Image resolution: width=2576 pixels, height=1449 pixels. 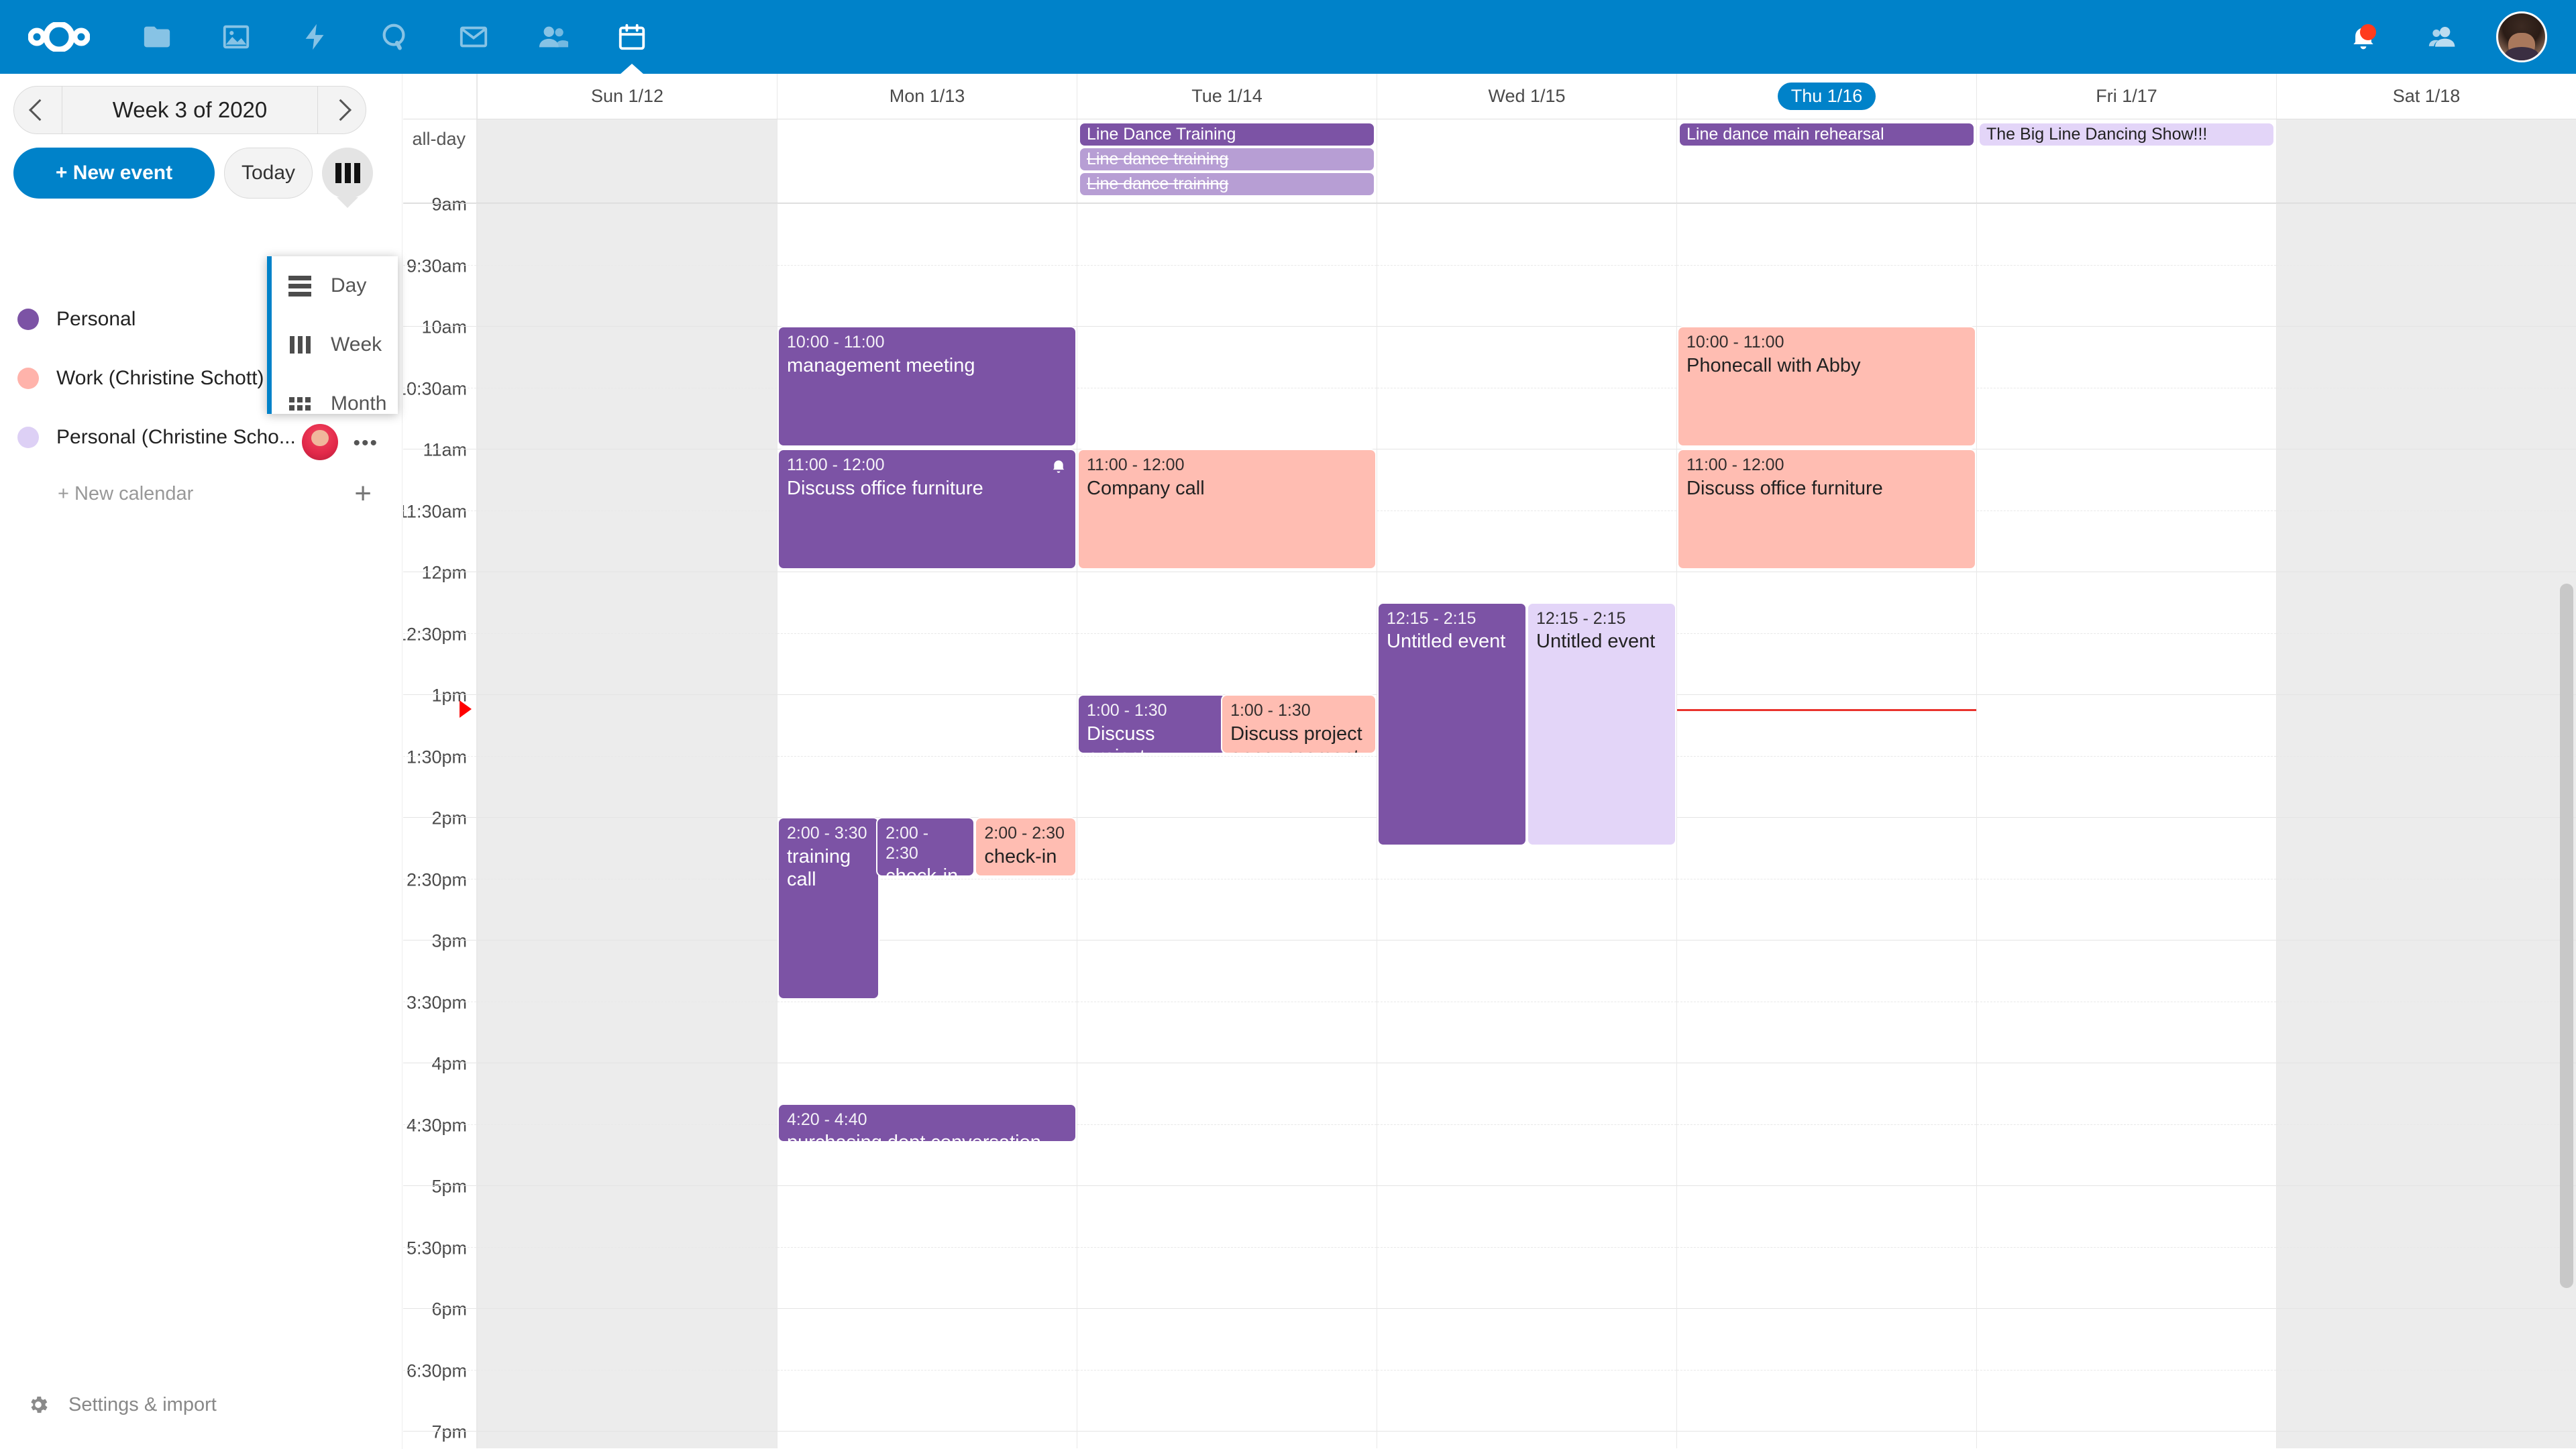 I want to click on event-title: Untitled event, so click(x=1446, y=642).